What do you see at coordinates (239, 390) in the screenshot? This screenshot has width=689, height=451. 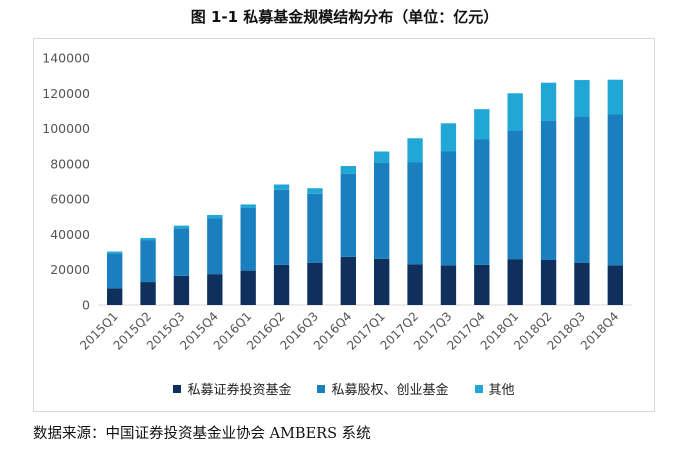 I see `legend-label-securities: 私募证券投资基金` at bounding box center [239, 390].